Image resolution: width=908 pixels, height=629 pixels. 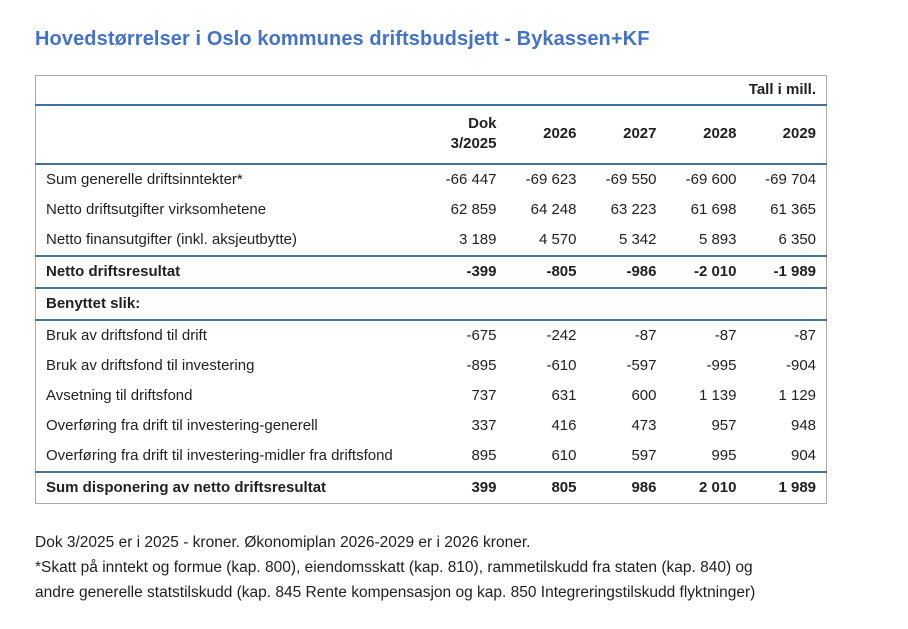 I want to click on cell-value: -995, so click(x=721, y=365).